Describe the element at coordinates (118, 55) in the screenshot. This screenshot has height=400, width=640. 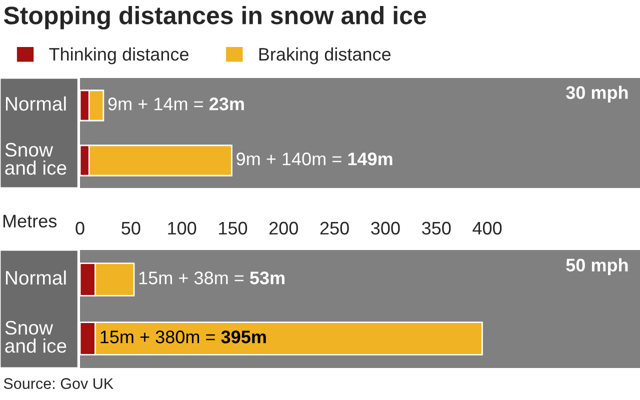
I see `legend-label: Thinking distance` at that location.